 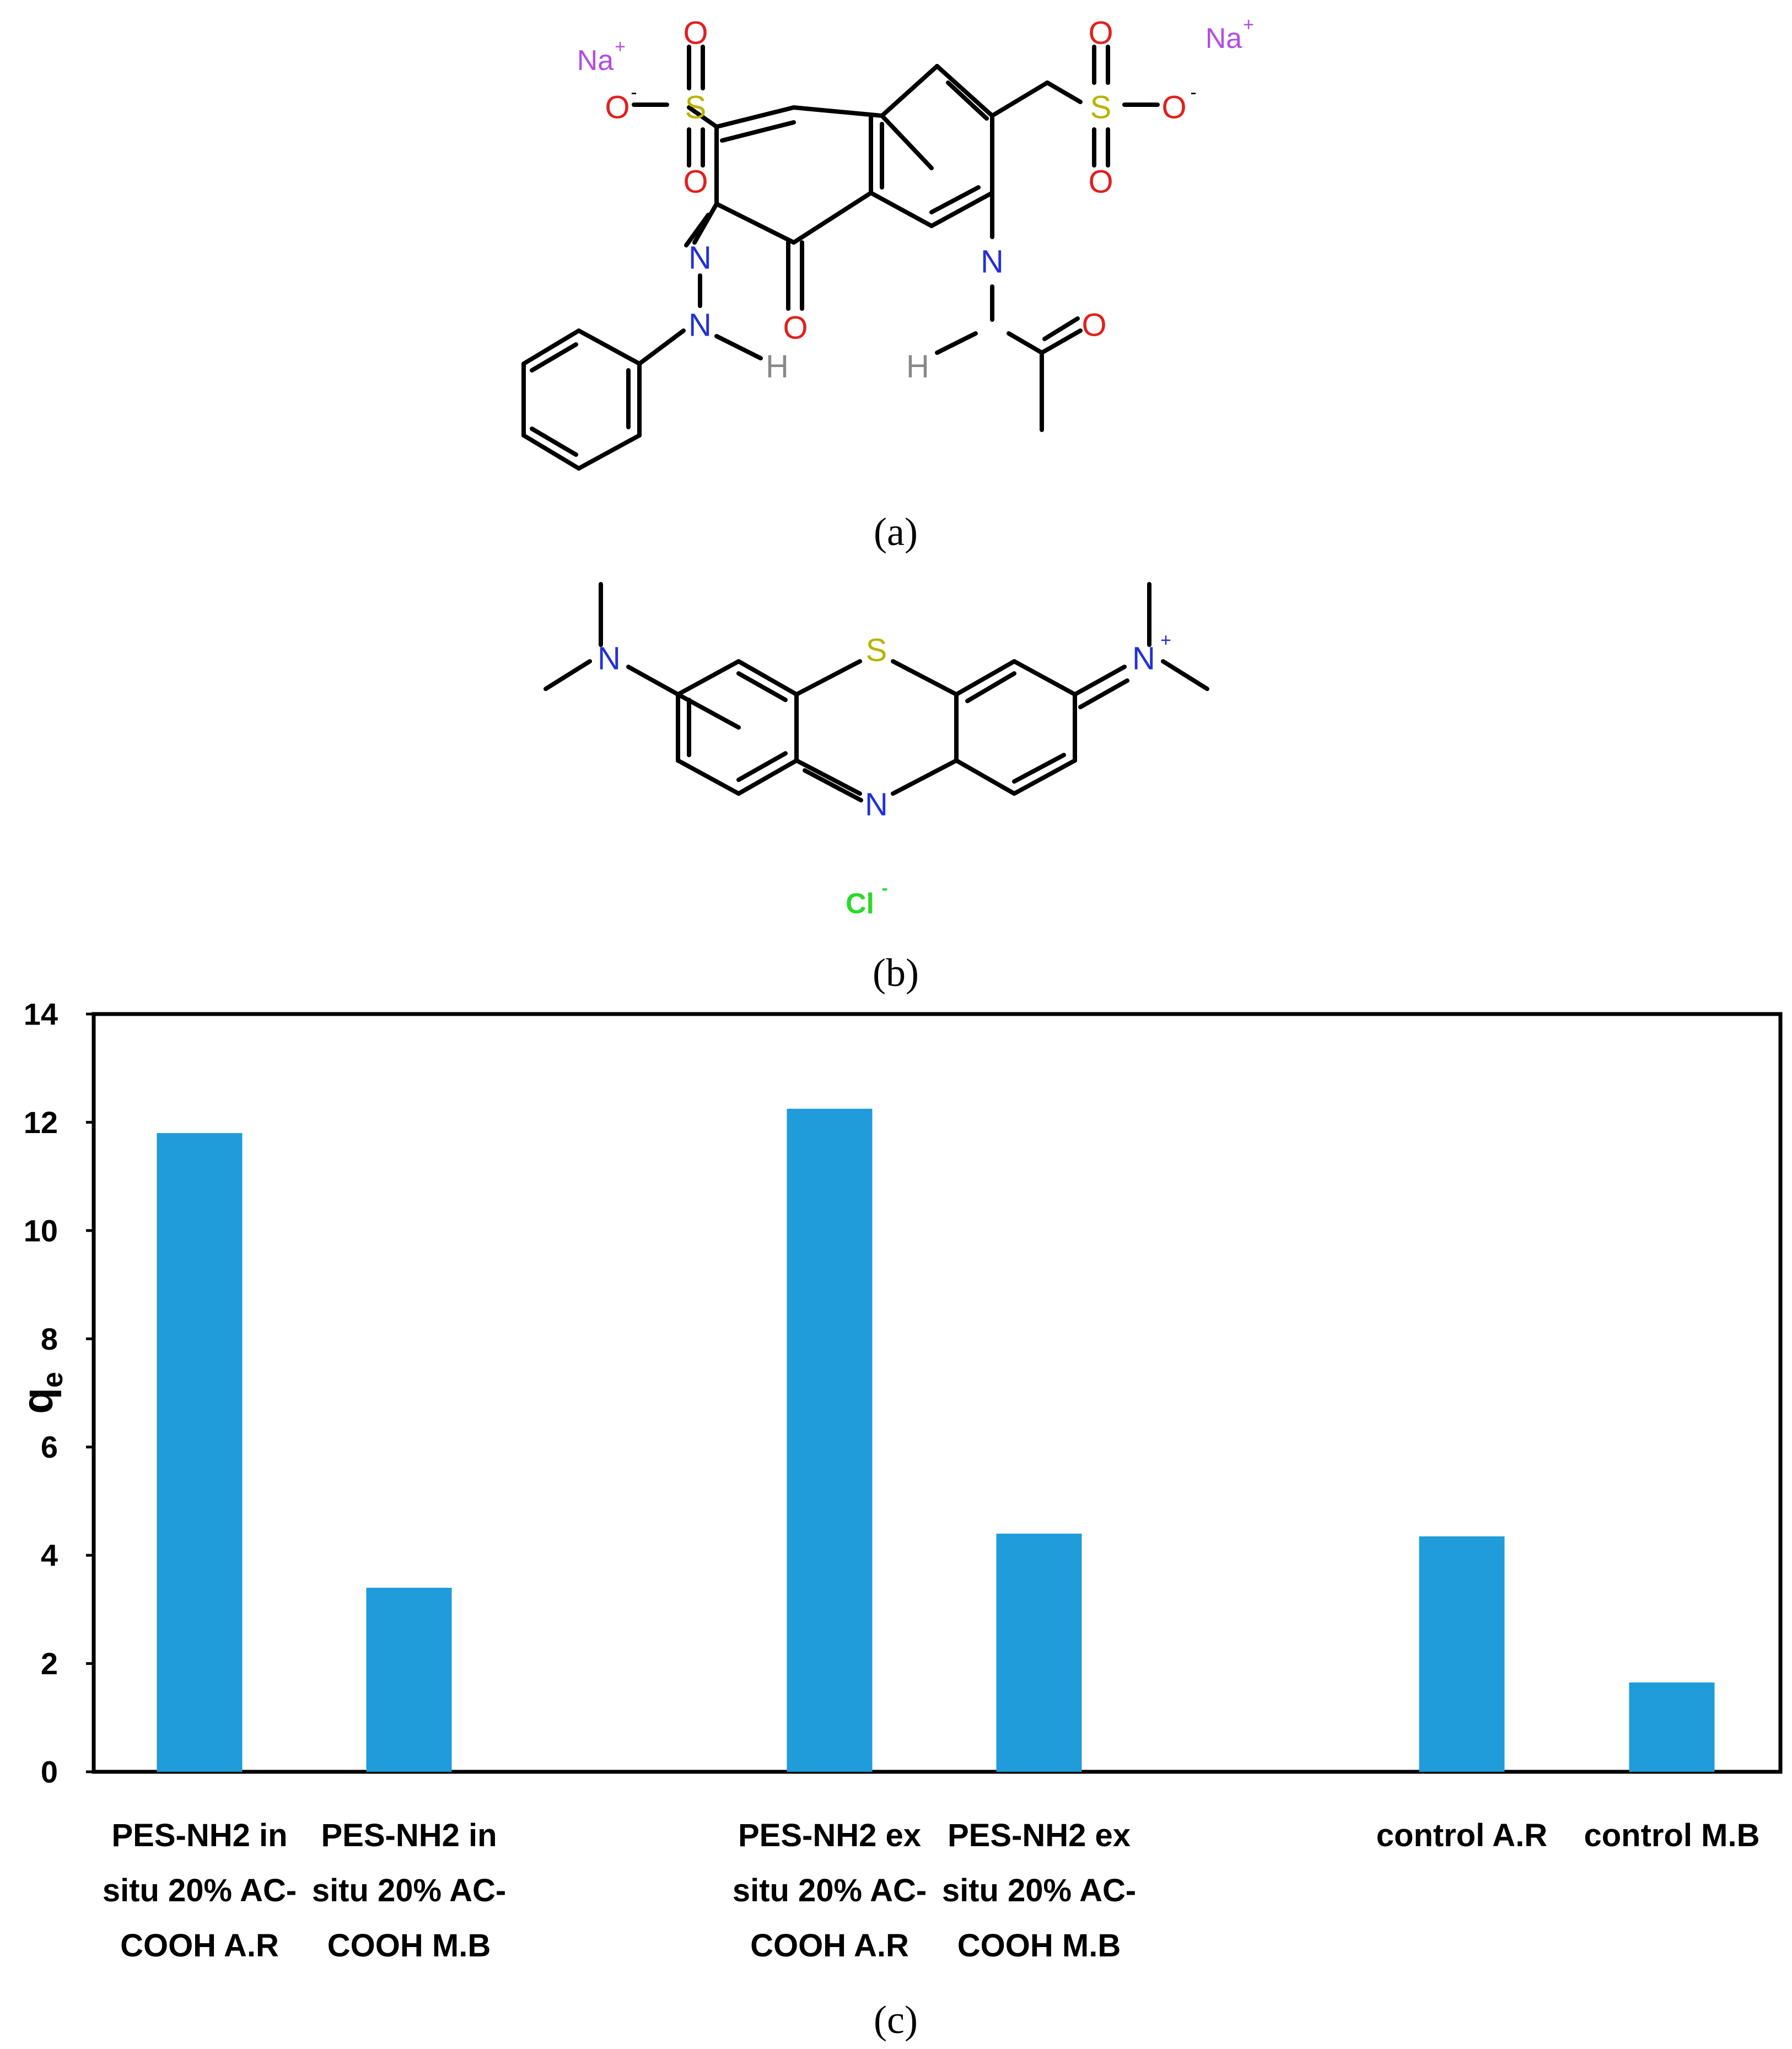 I want to click on atom-n-amide: N, so click(x=992, y=262).